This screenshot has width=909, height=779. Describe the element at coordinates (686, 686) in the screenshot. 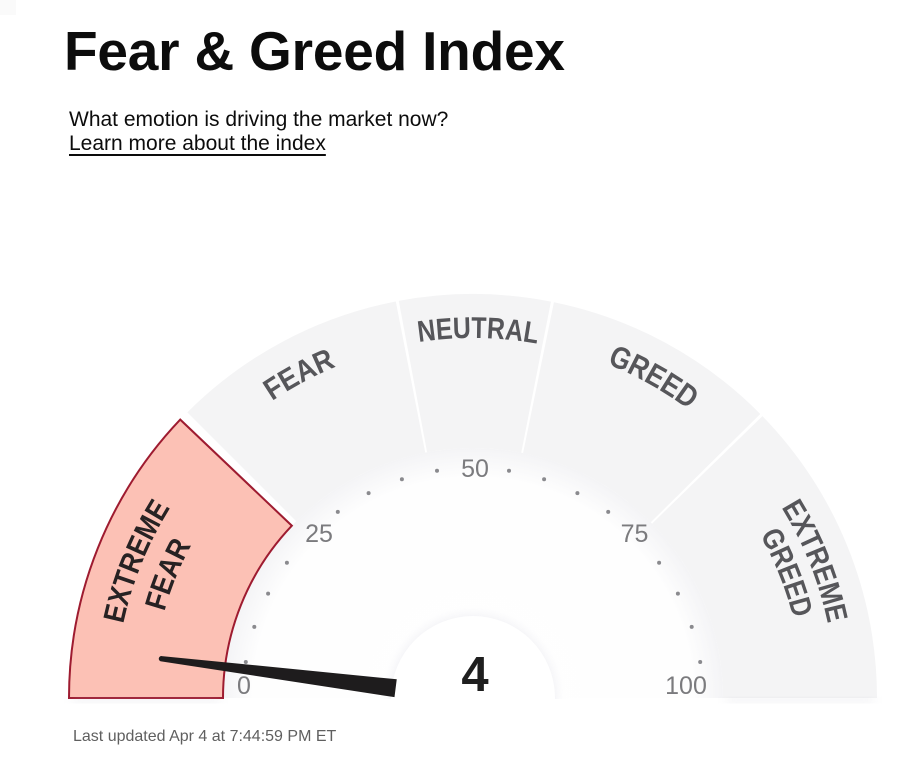

I see `svg-text: 100` at that location.